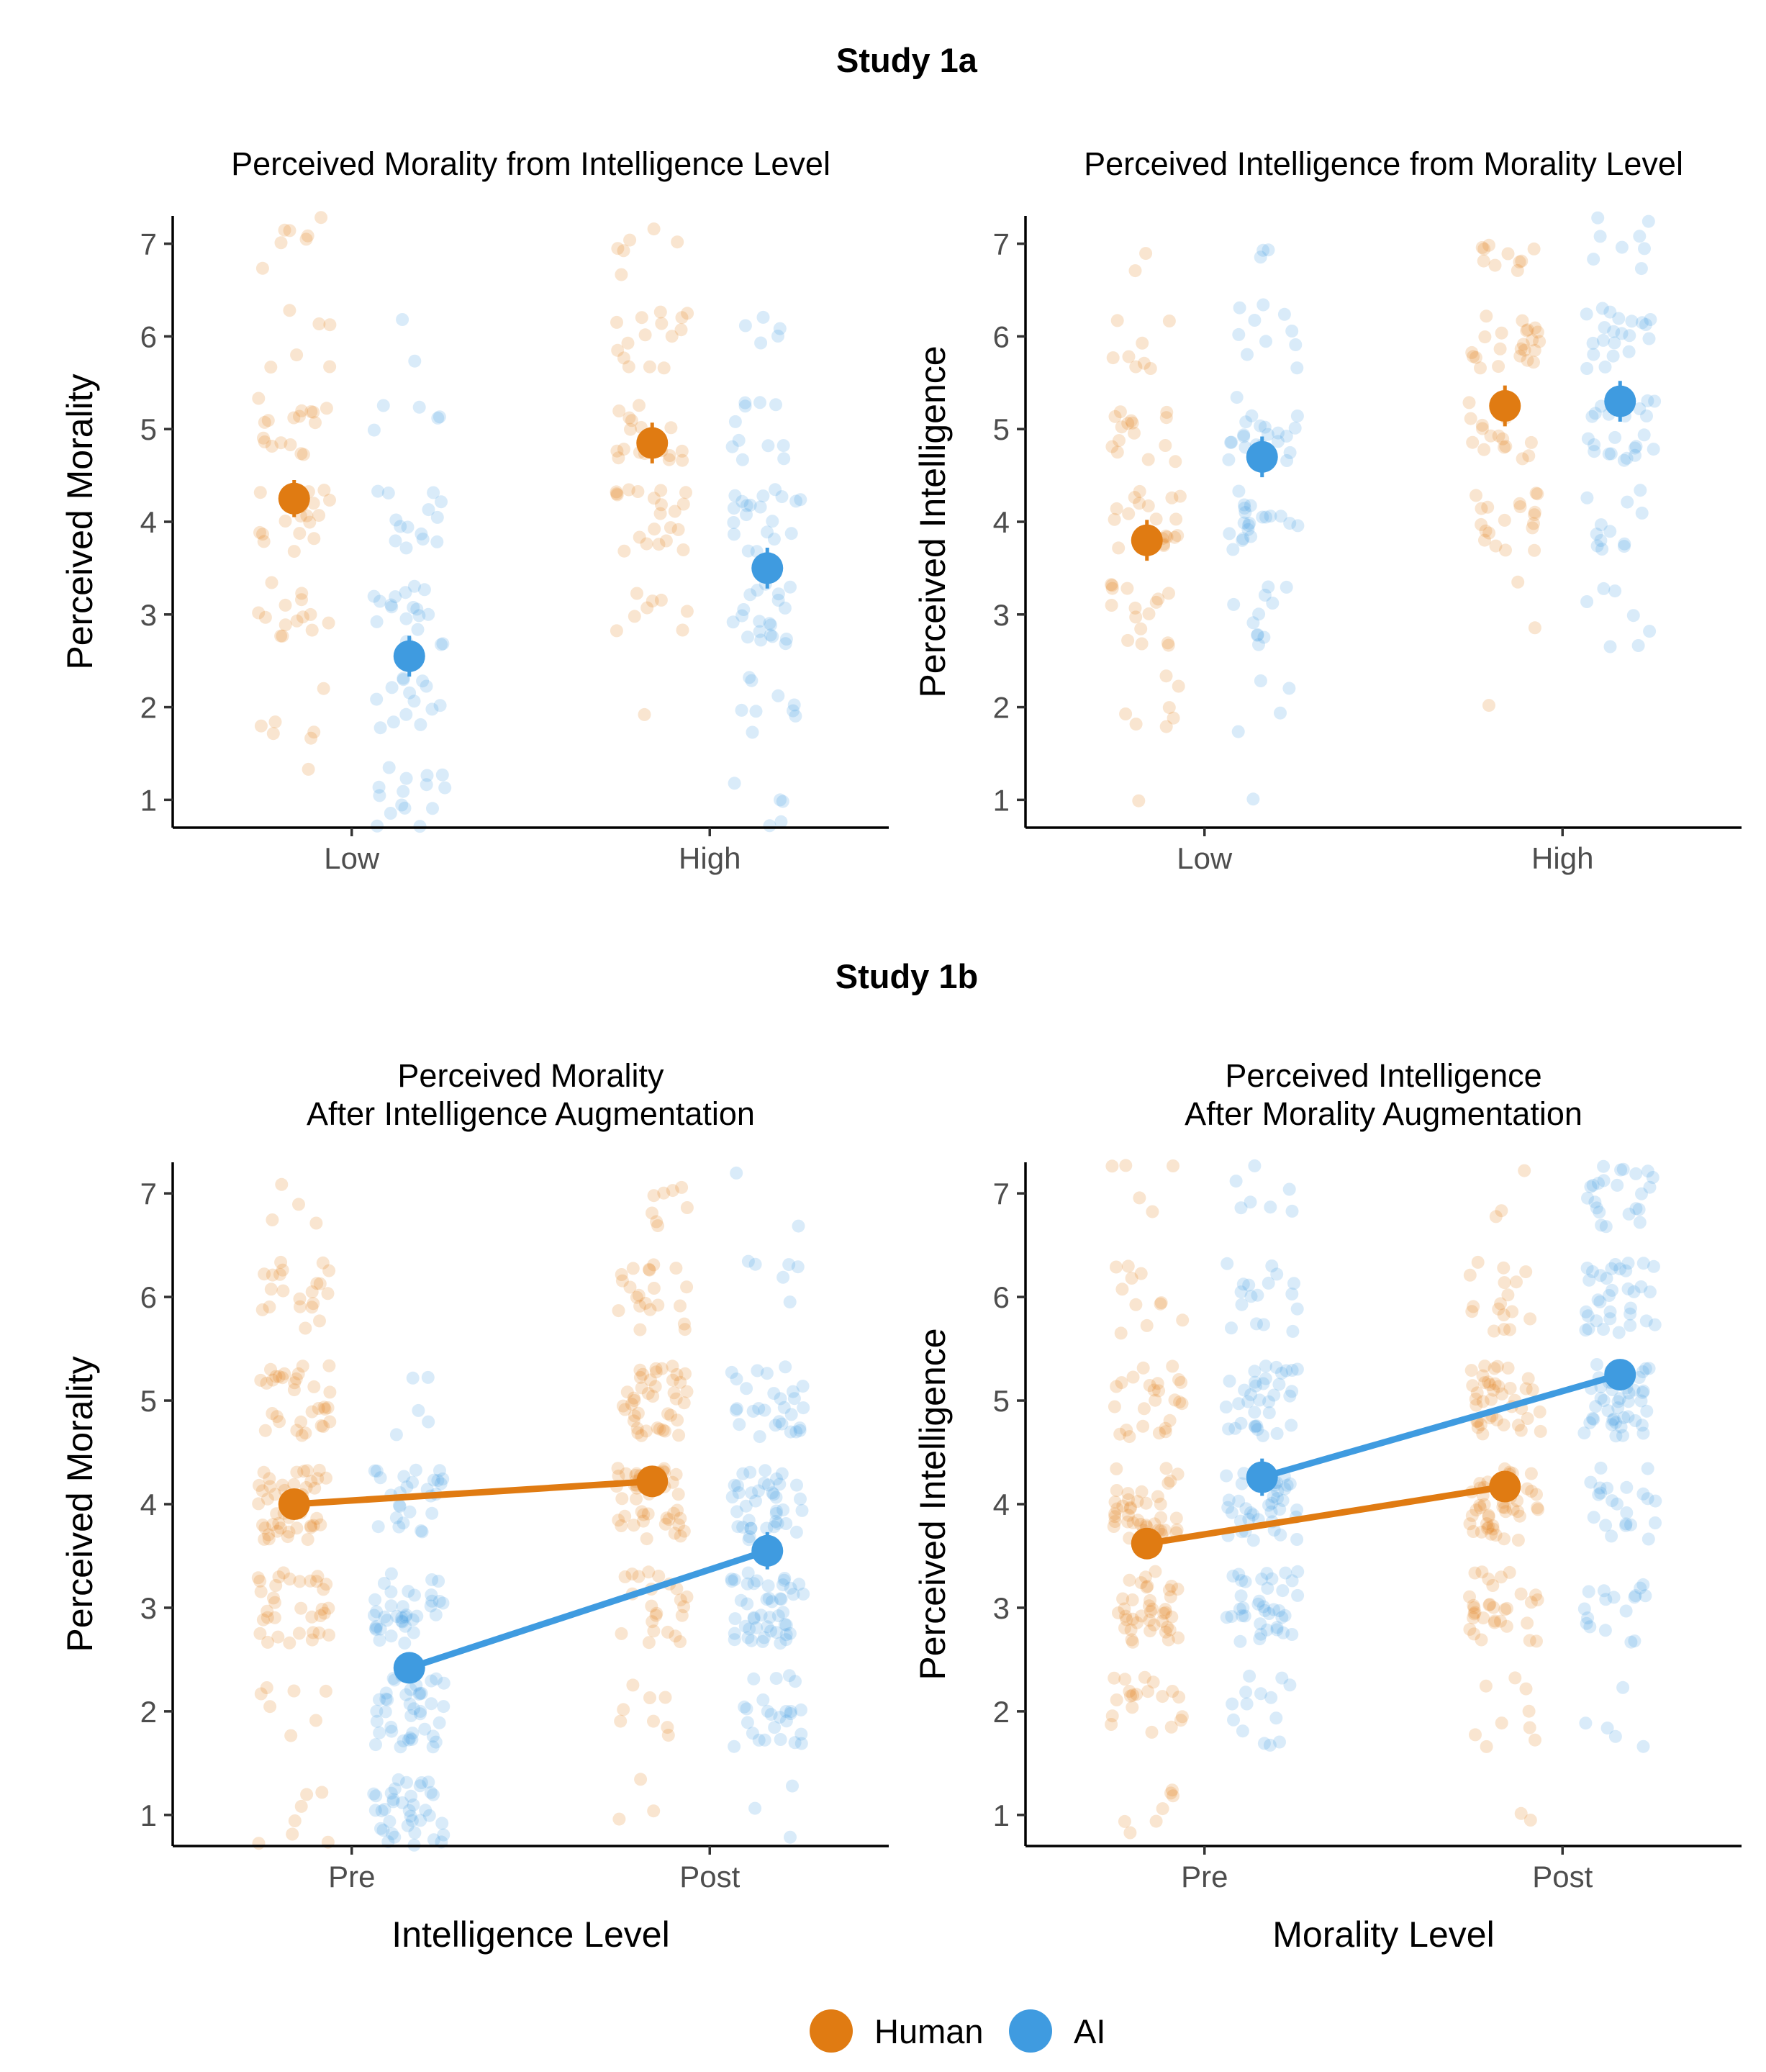 This screenshot has width=1766, height=2072. Describe the element at coordinates (1002, 1504) in the screenshot. I see `y-tick-label: 4` at that location.